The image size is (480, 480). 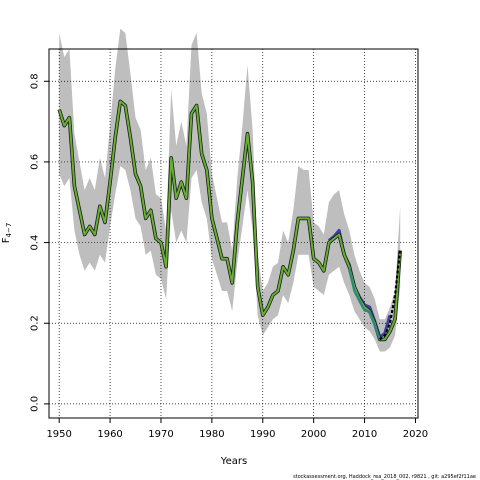 What do you see at coordinates (9, 230) in the screenshot?
I see `y-axis-title-subscript: 4−7` at bounding box center [9, 230].